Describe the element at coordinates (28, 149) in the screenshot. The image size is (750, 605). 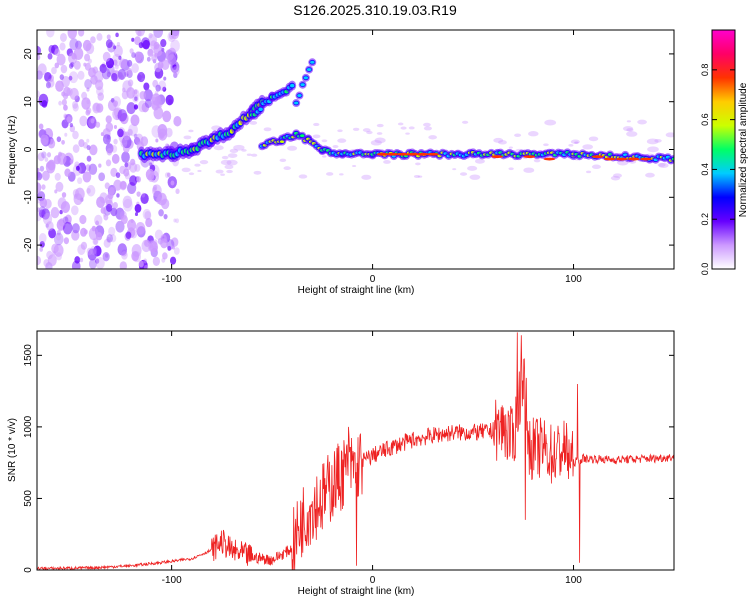
I see `y-tick-label: 0` at that location.